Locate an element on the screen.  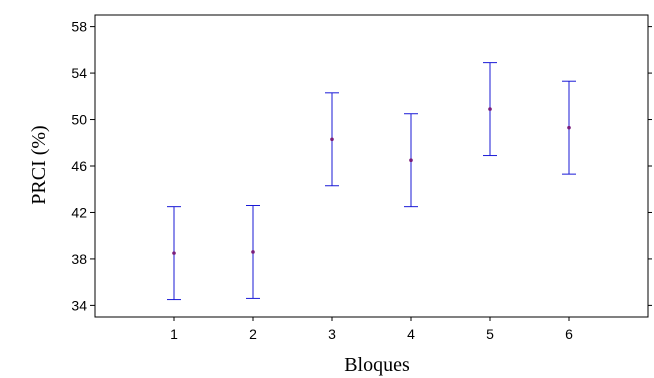
y-axis-title: PRCI (%) is located at coordinates (39, 164).